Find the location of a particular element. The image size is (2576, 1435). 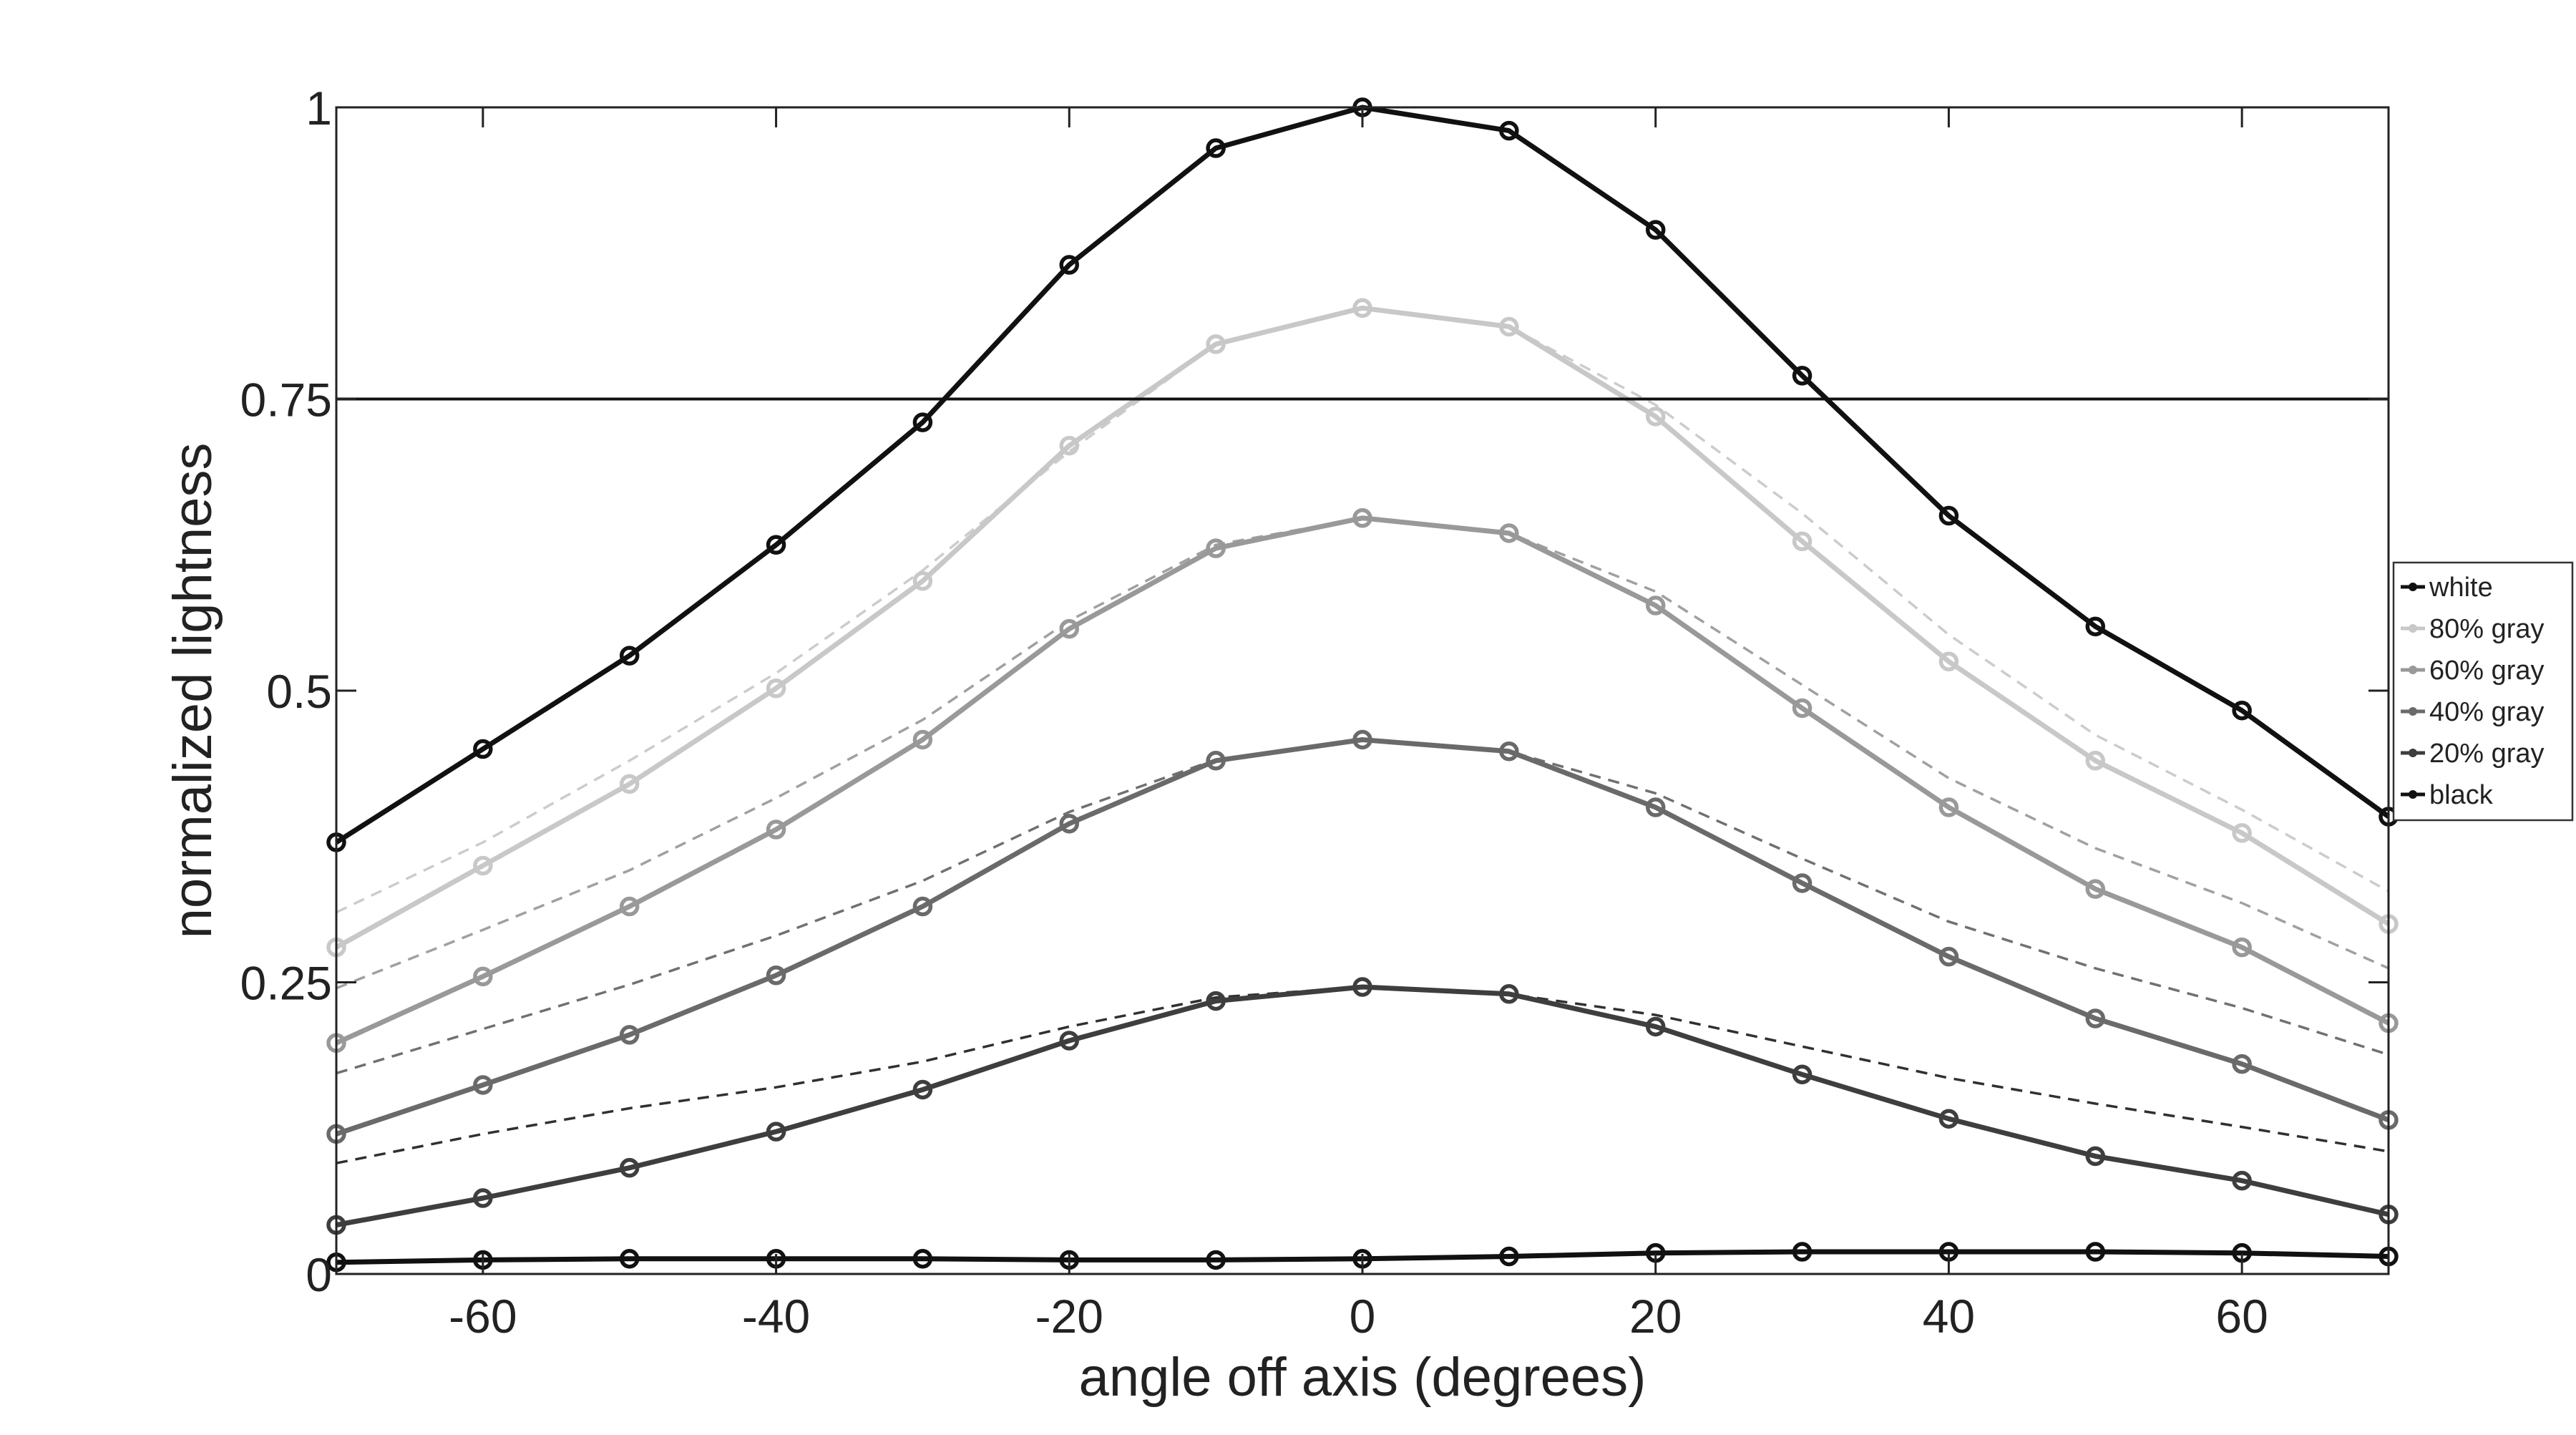

legend-item-2: 60% gray is located at coordinates (2473, 671).